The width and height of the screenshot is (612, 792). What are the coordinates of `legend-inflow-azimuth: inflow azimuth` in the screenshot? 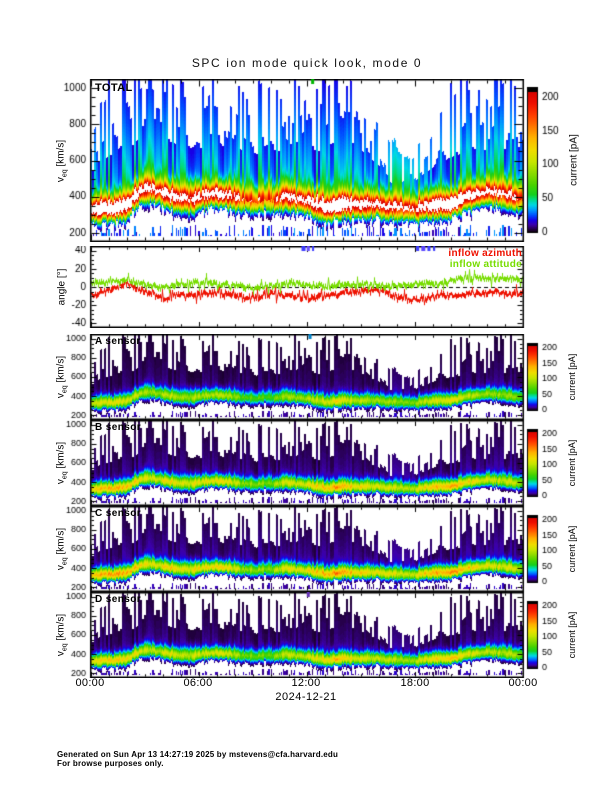 It's located at (485, 253).